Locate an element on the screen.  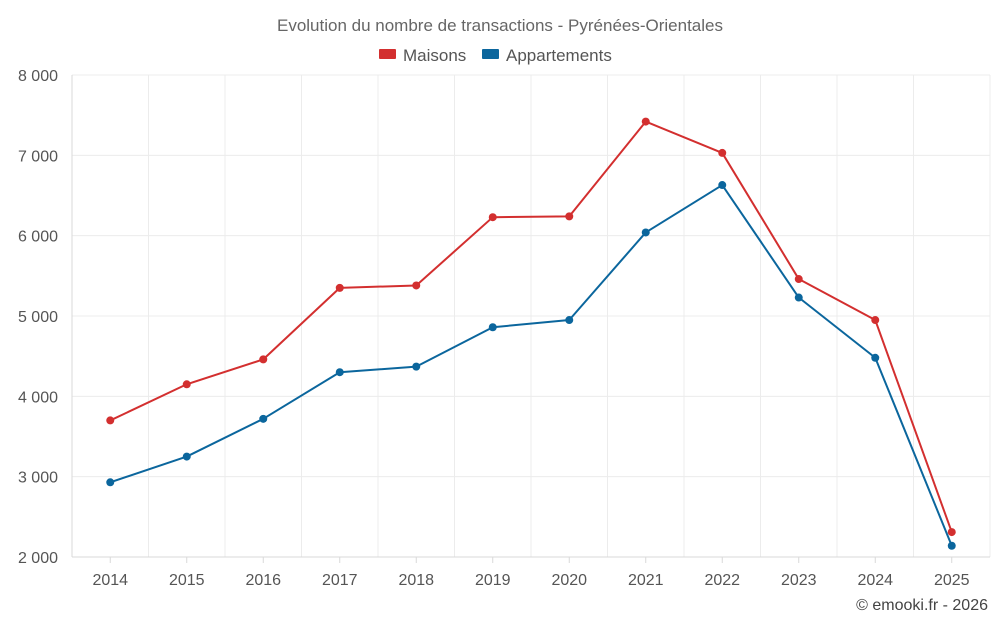
x-tick-label: 2020 is located at coordinates (569, 580).